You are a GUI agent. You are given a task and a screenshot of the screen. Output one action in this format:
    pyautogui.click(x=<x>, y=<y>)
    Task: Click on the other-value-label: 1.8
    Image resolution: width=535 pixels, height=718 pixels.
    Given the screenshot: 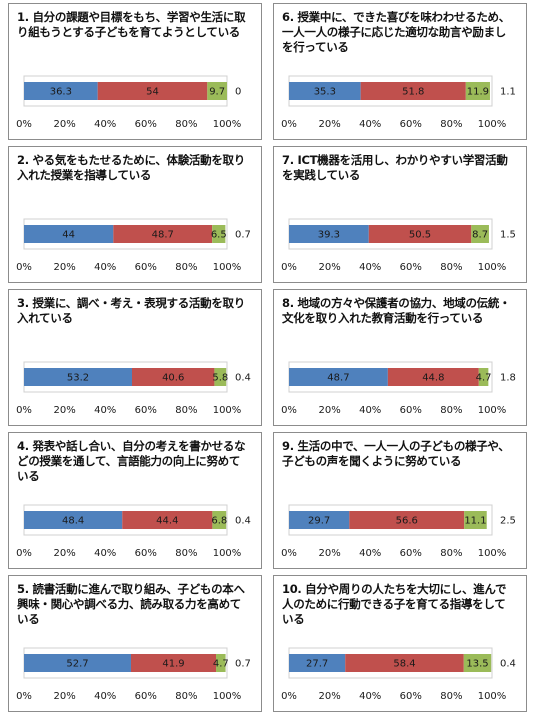 What is the action you would take?
    pyautogui.click(x=508, y=378)
    